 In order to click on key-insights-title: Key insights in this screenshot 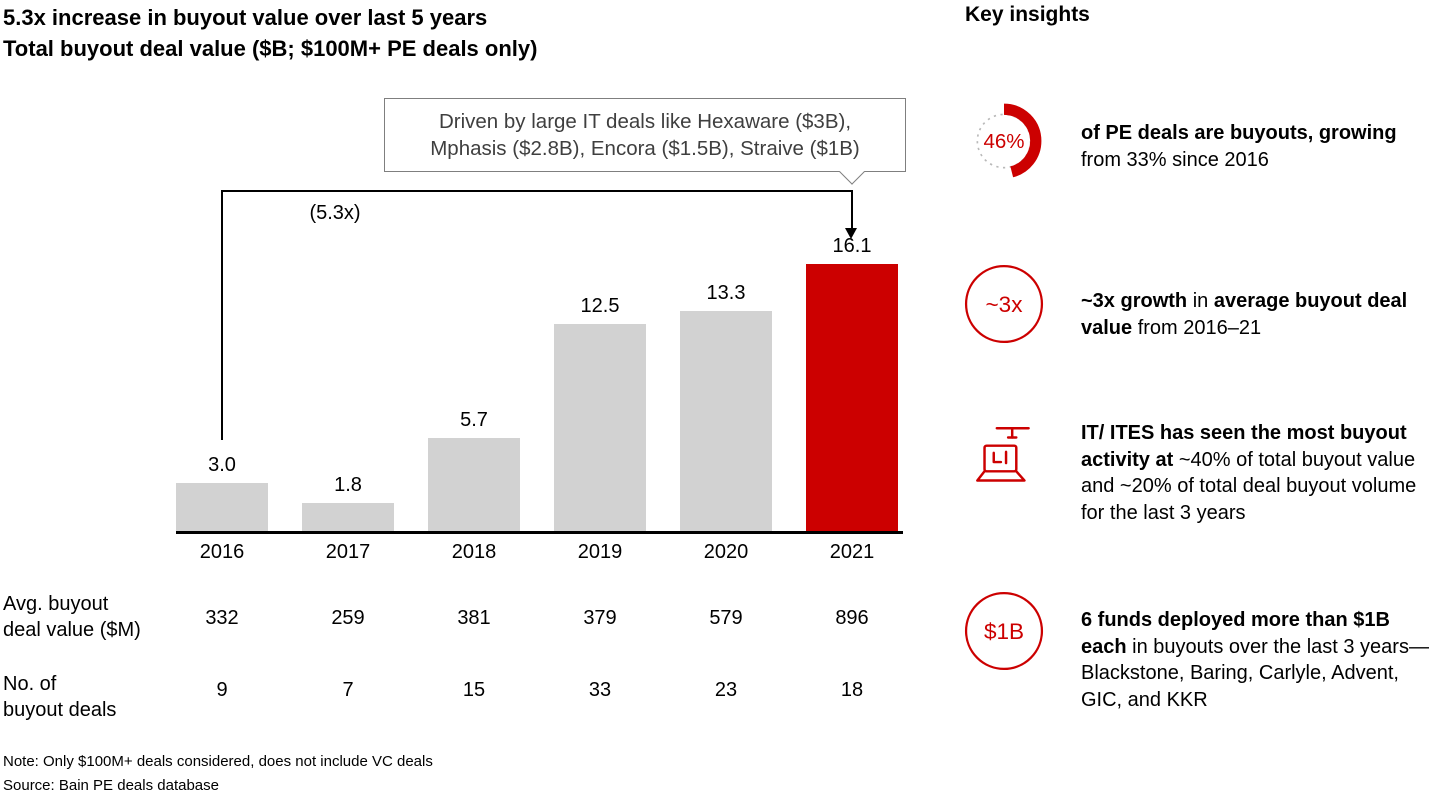, I will do `click(1027, 14)`.